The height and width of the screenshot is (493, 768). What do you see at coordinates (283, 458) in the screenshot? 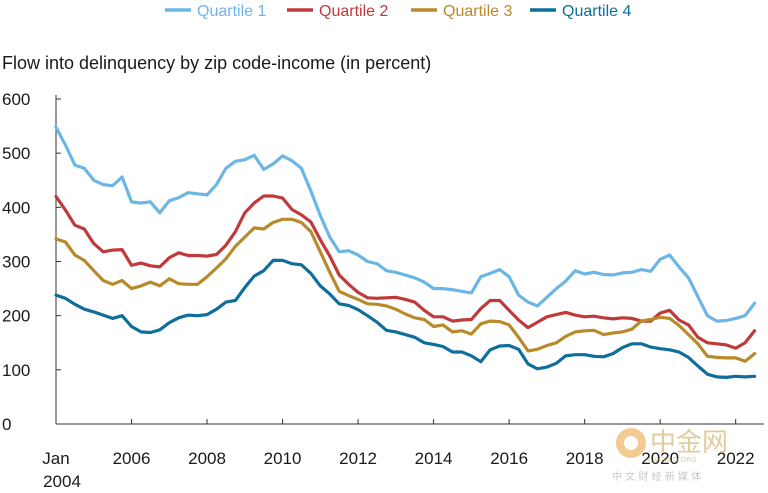
I see `x-tick-label: 2010` at bounding box center [283, 458].